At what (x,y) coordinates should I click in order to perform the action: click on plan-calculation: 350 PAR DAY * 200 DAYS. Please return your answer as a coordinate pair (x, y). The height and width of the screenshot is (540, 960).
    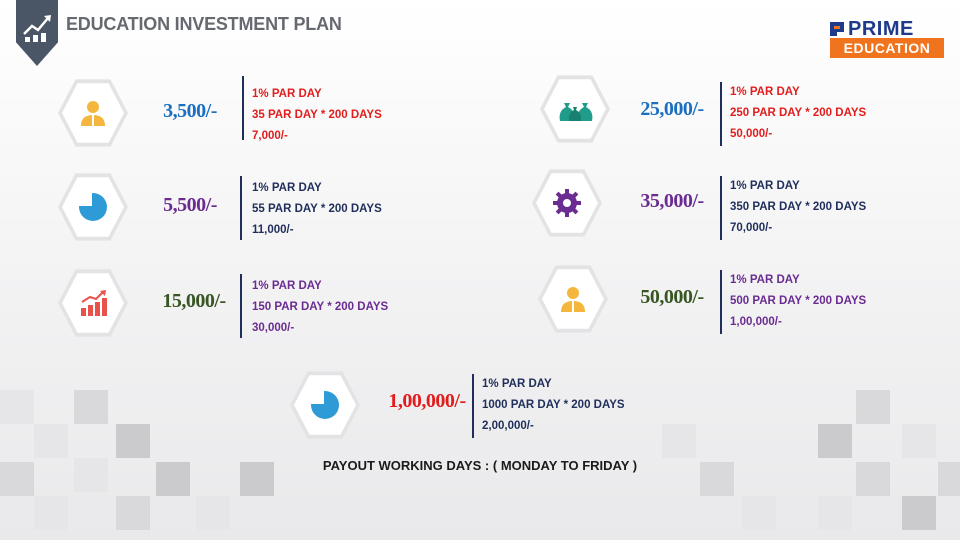
    Looking at the image, I should click on (798, 207).